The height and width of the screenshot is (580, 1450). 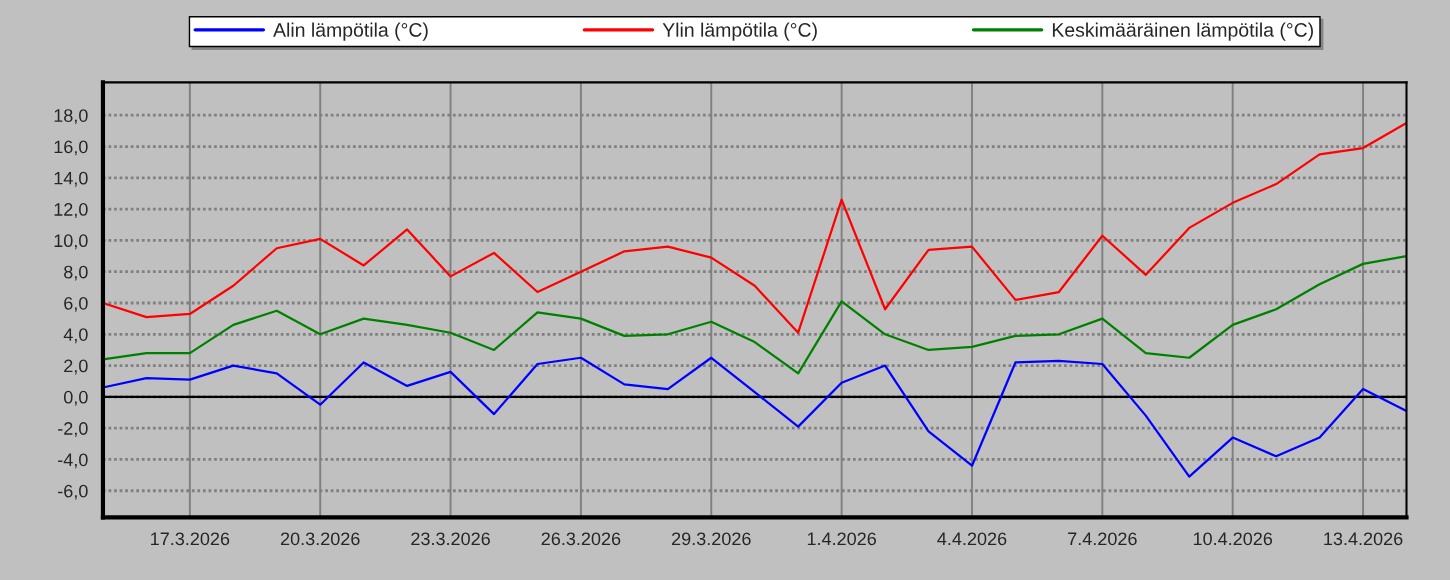 I want to click on x-tick-label: 4.4.2026, so click(x=972, y=539).